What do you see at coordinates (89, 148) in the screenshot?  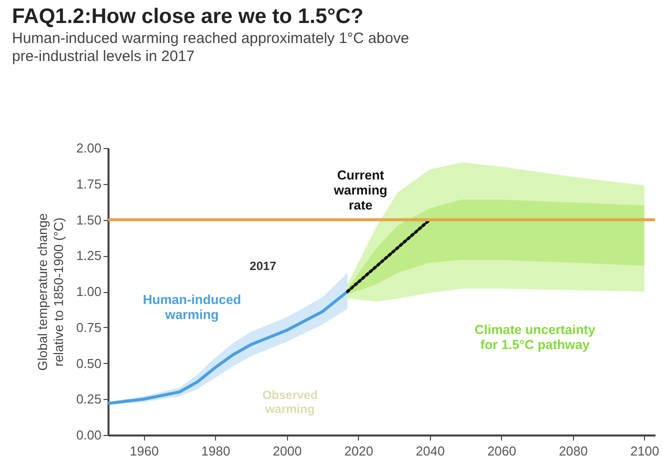 I see `y-tick-label: 2.00` at bounding box center [89, 148].